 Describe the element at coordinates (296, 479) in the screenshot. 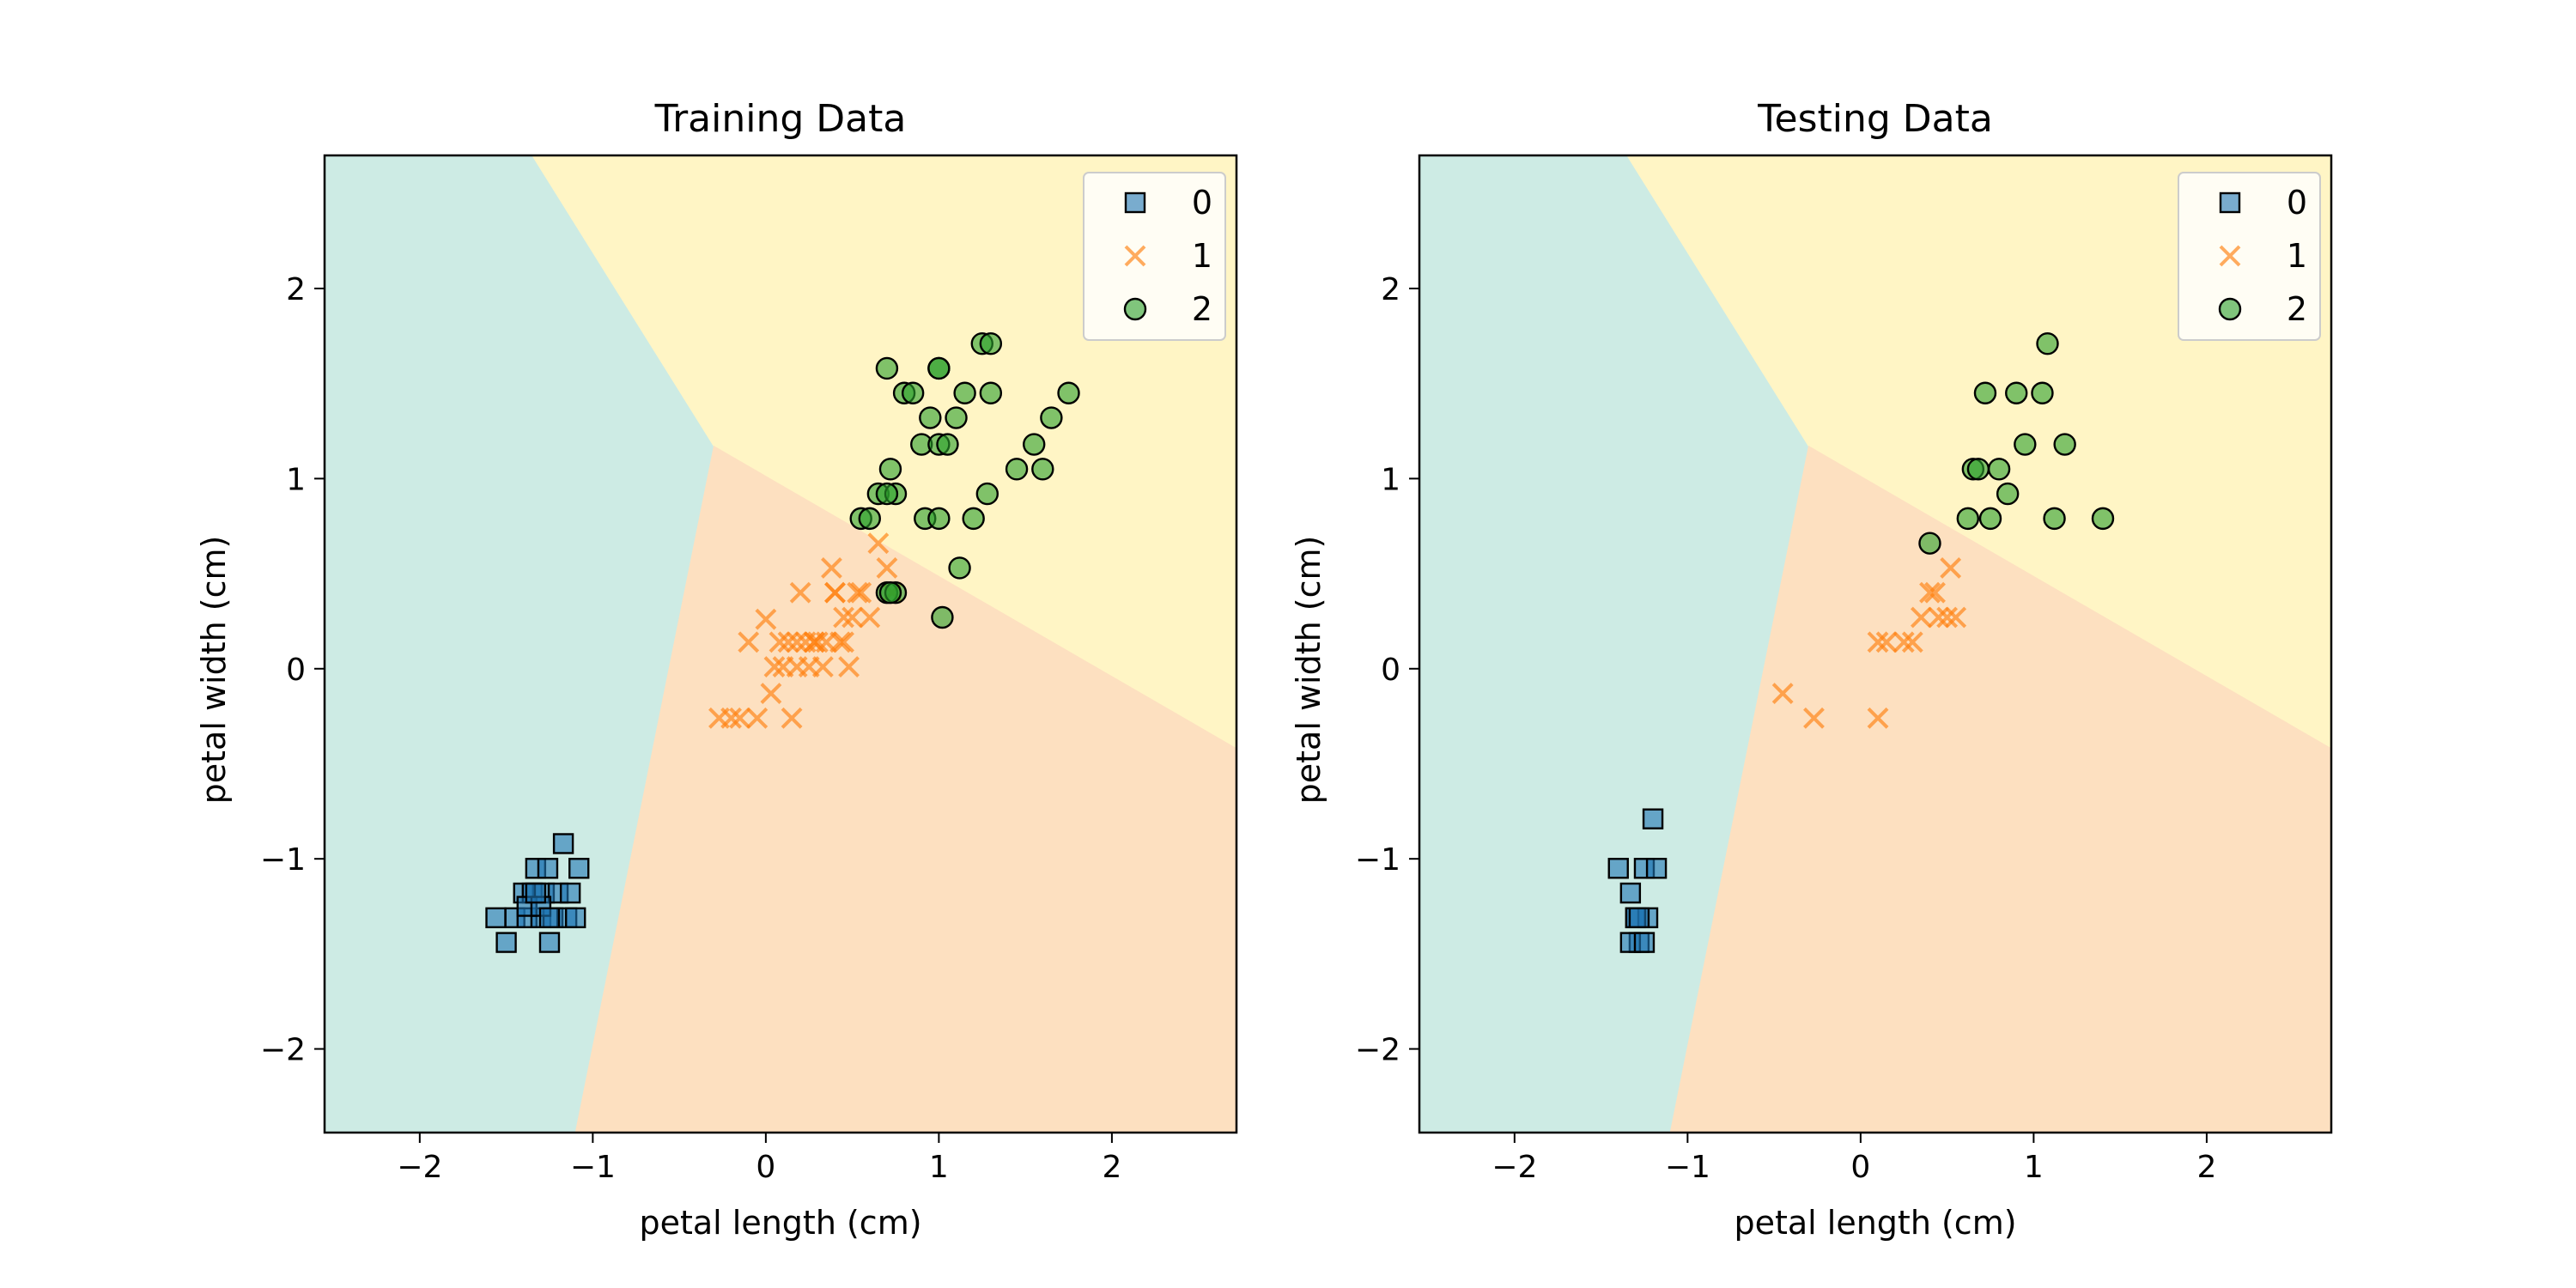

I see `training-y-tick-label: 1` at that location.